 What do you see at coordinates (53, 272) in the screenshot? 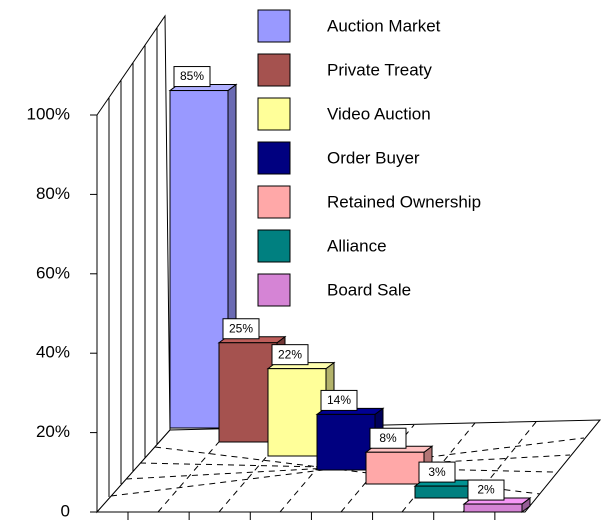
I see `y-tick-label: 60%` at bounding box center [53, 272].